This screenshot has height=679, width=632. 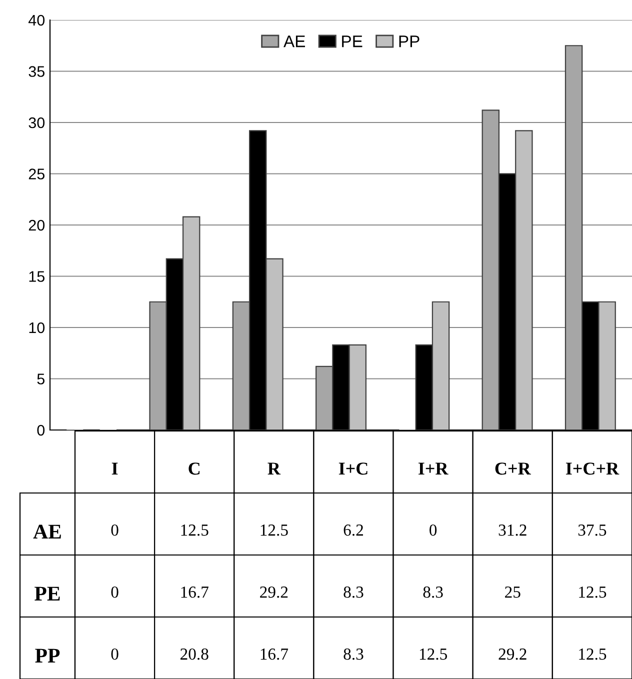 What do you see at coordinates (40, 379) in the screenshot?
I see `y-tick-label: 5` at bounding box center [40, 379].